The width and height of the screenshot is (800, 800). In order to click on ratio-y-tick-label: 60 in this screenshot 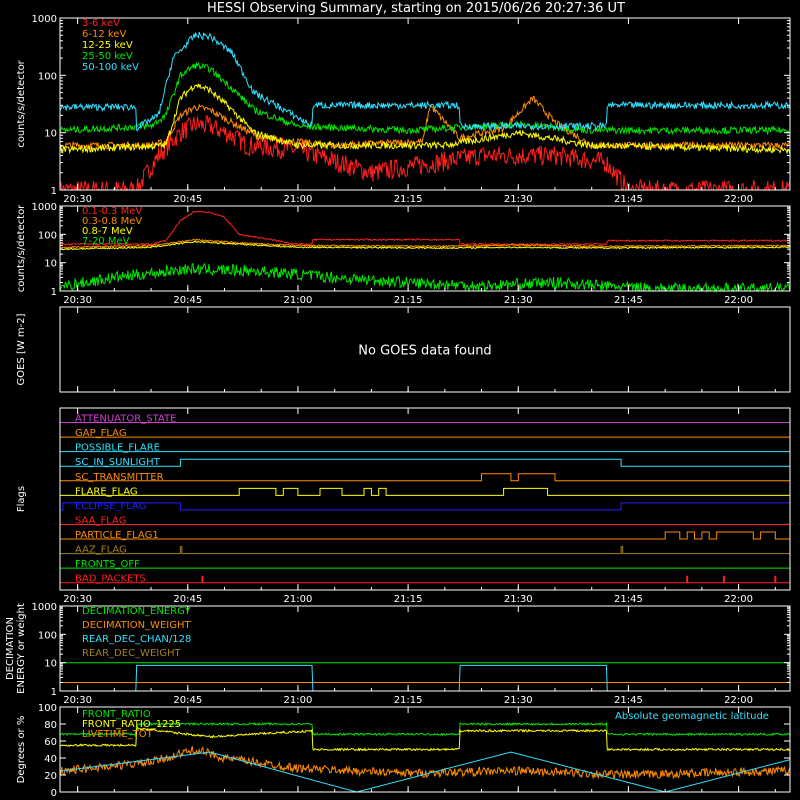, I will do `click(50, 742)`.